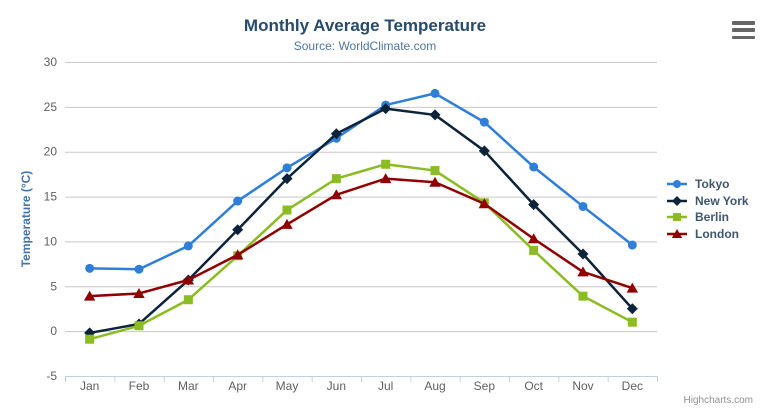 The image size is (769, 416). I want to click on legend-label-new-york: New York, so click(722, 200).